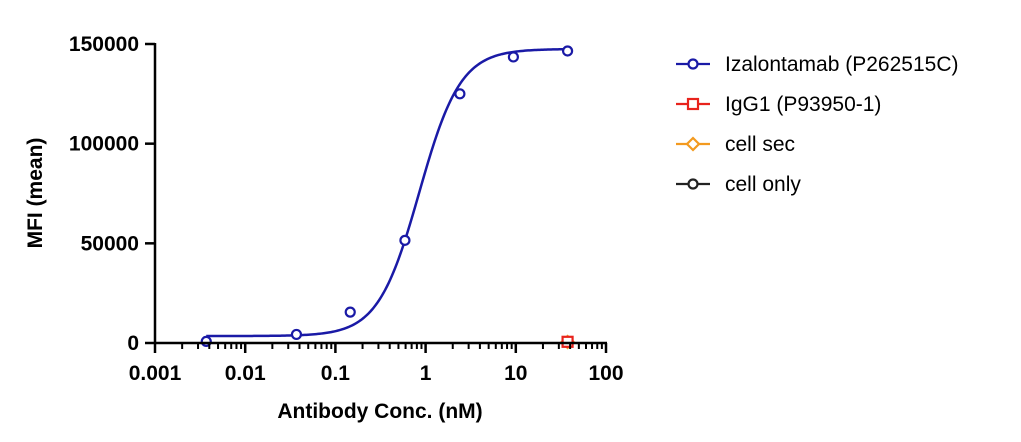  Describe the element at coordinates (605, 373) in the screenshot. I see `x-tick-label: 100` at that location.